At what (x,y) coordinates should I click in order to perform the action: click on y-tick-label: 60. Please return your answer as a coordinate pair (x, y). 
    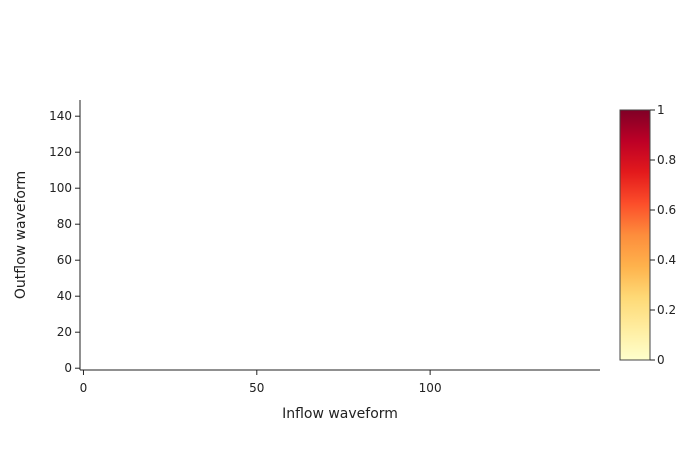
    Looking at the image, I should click on (64, 260).